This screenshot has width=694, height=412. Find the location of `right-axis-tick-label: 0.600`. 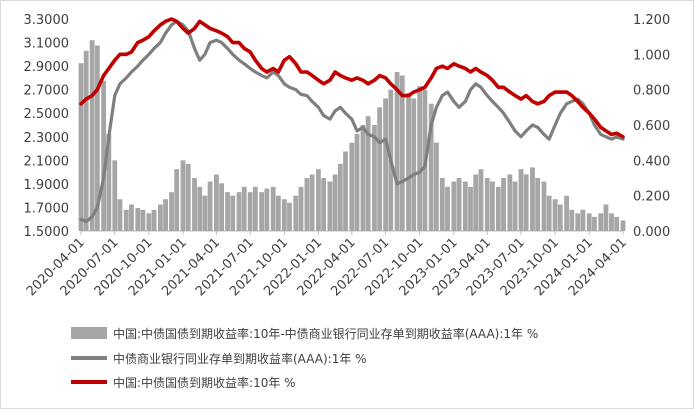

right-axis-tick-label: 0.600 is located at coordinates (651, 126).